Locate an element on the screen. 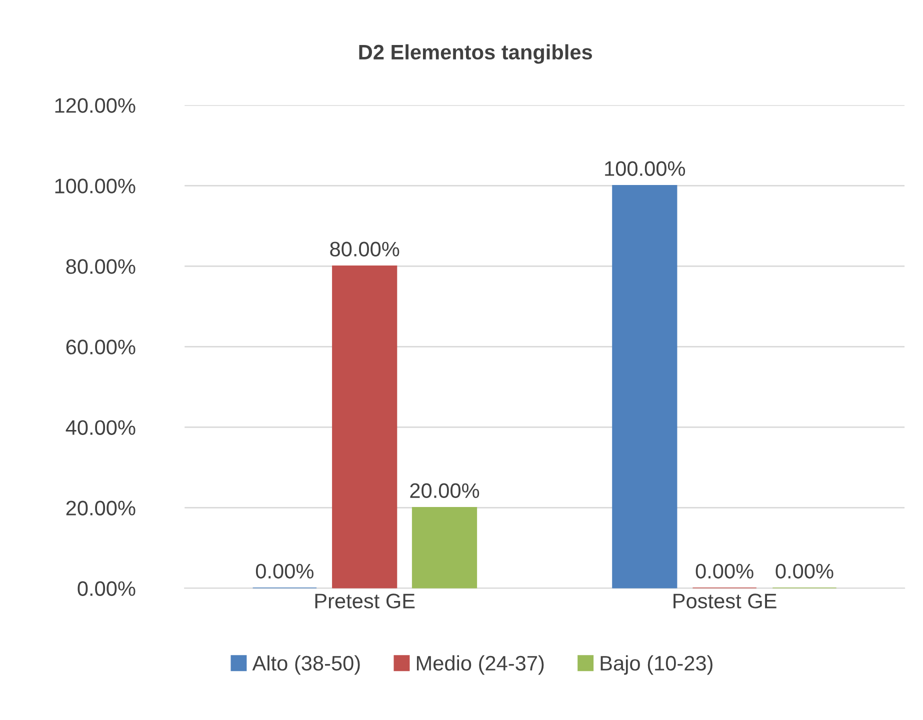 Image resolution: width=923 pixels, height=720 pixels. y-tick-label: 120.00% is located at coordinates (95, 105).